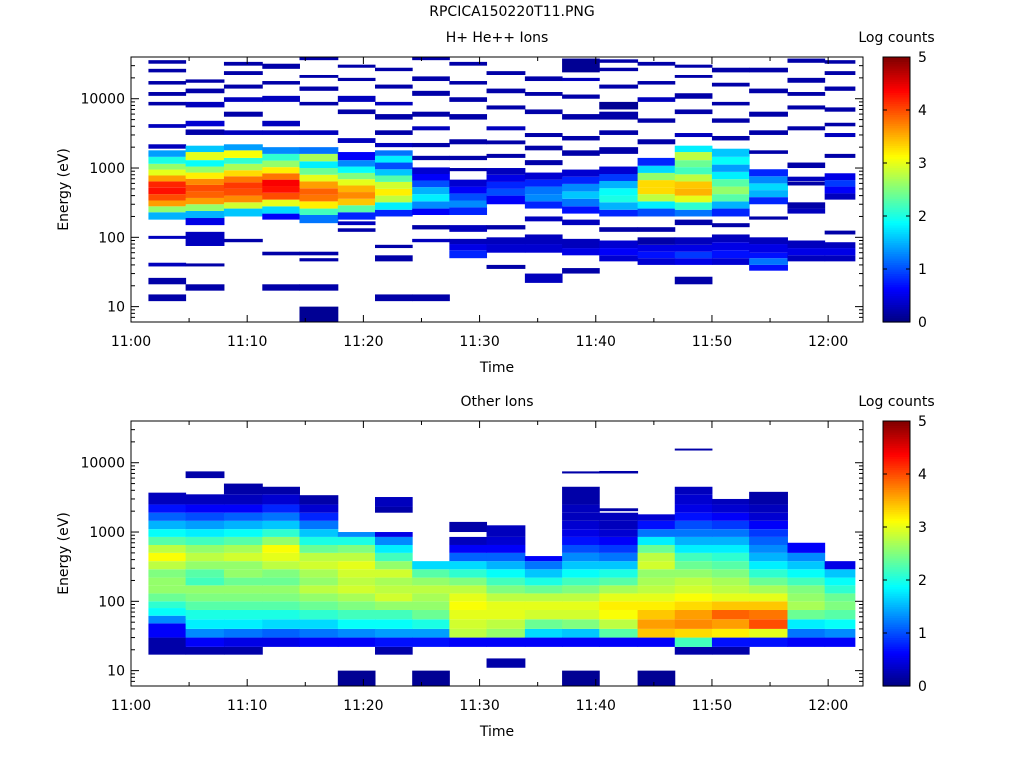 The width and height of the screenshot is (1024, 768). I want to click on panel-title: Other Ions, so click(496, 402).